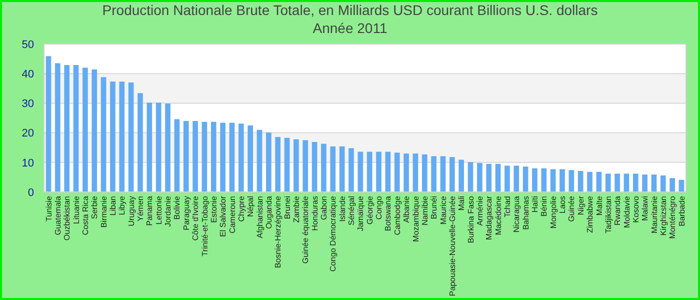 The image size is (700, 300). Describe the element at coordinates (315, 213) in the screenshot. I see `x-tick-label: Honduras` at that location.